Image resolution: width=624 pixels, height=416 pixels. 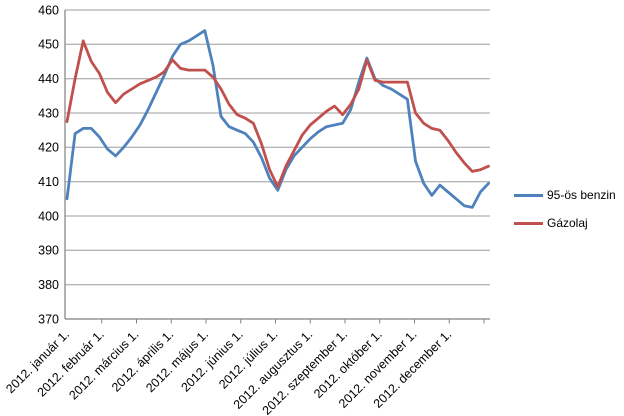 What do you see at coordinates (48, 10) in the screenshot?
I see `y-axis-label: 460` at bounding box center [48, 10].